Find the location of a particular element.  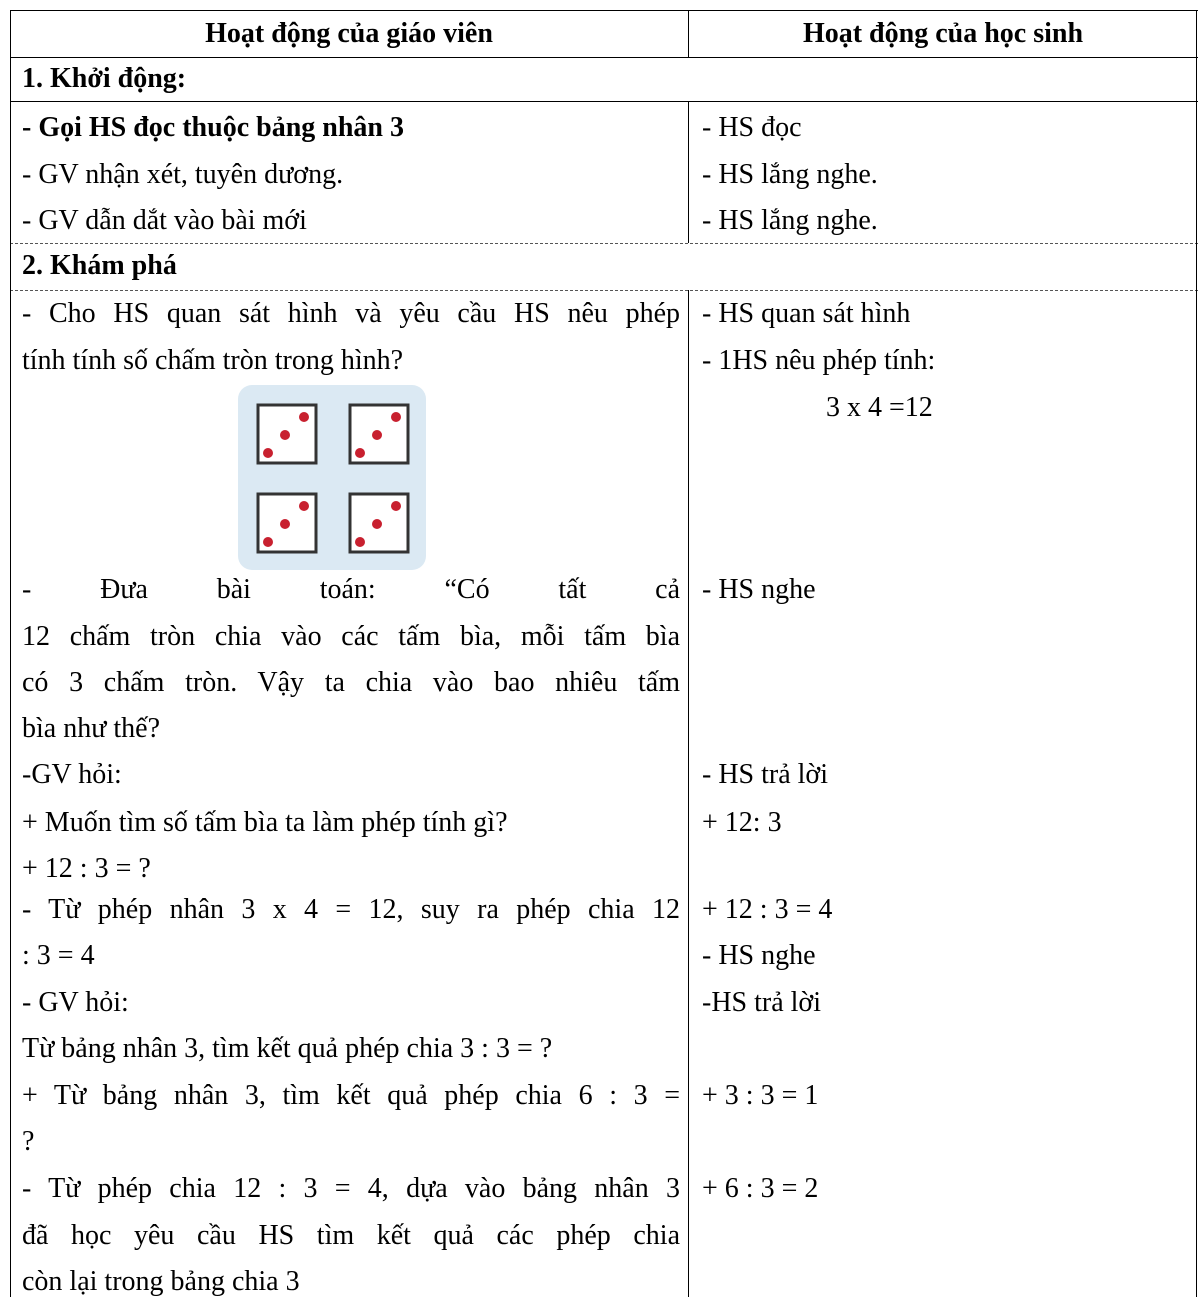

student-line: + 12 : 3 = 4 is located at coordinates (767, 909).